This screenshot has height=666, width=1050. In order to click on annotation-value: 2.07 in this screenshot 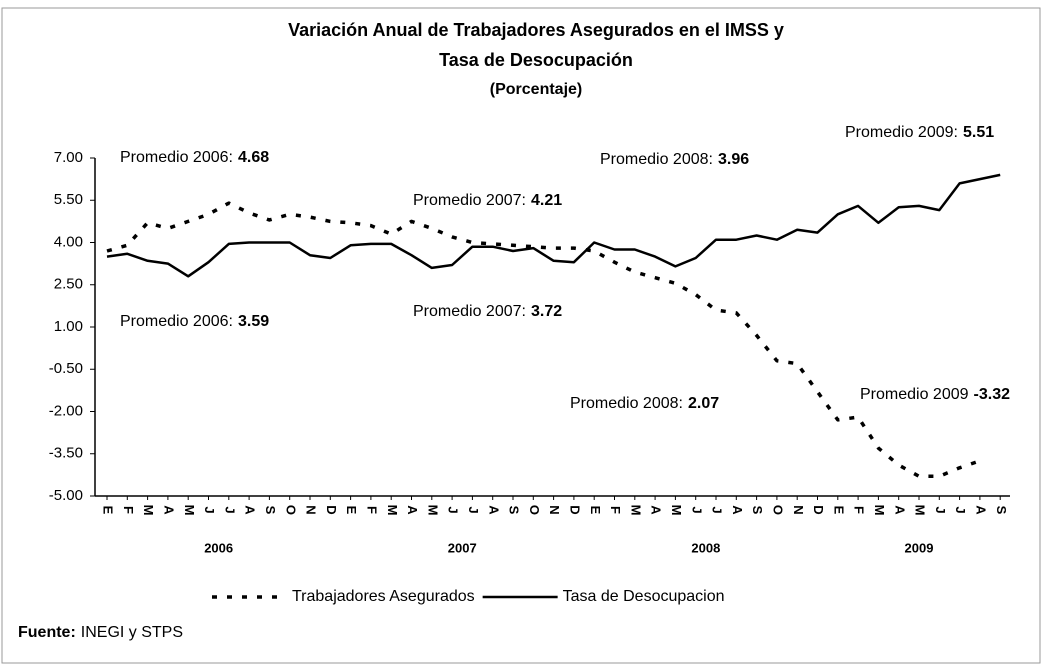, I will do `click(703, 403)`.